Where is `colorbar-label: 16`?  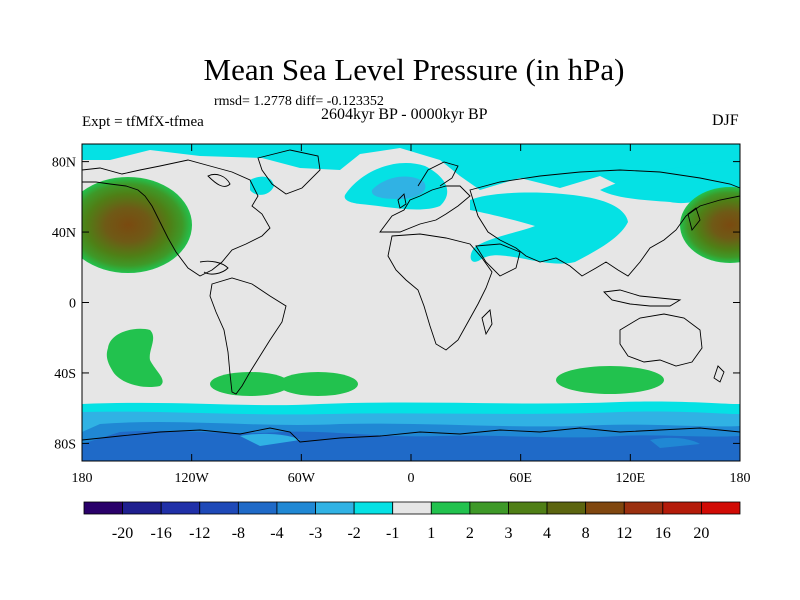 colorbar-label: 16 is located at coordinates (663, 533).